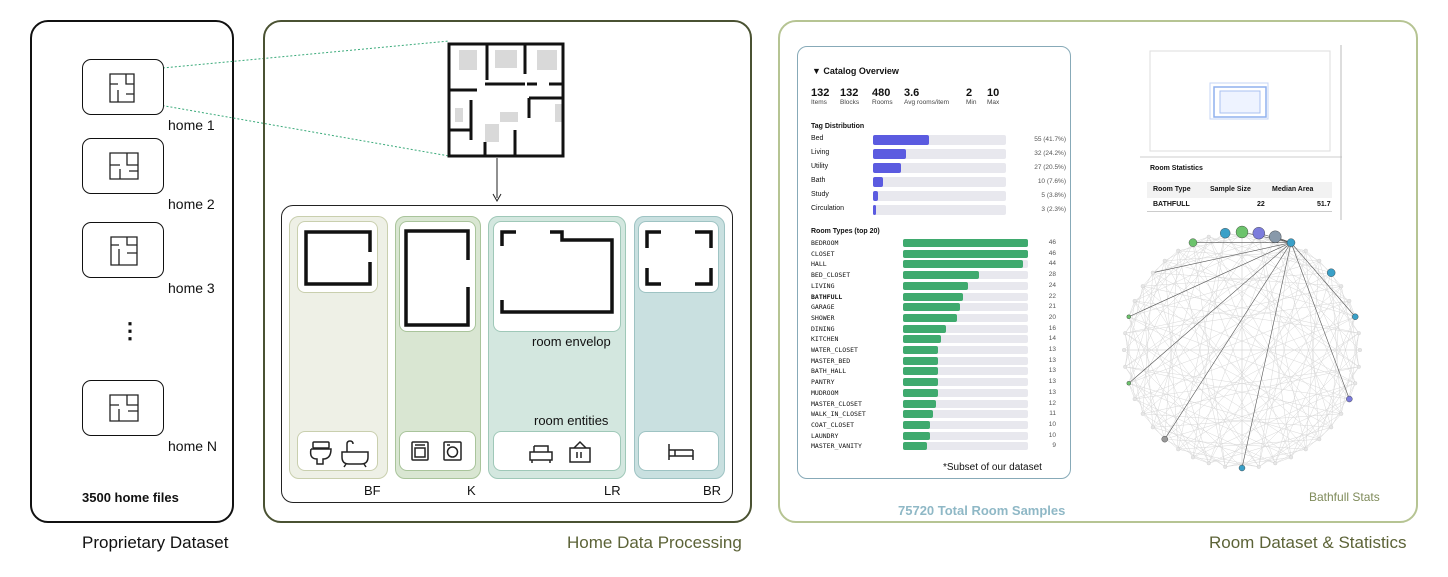 The height and width of the screenshot is (577, 1448). I want to click on column-label-bf: BF, so click(372, 490).